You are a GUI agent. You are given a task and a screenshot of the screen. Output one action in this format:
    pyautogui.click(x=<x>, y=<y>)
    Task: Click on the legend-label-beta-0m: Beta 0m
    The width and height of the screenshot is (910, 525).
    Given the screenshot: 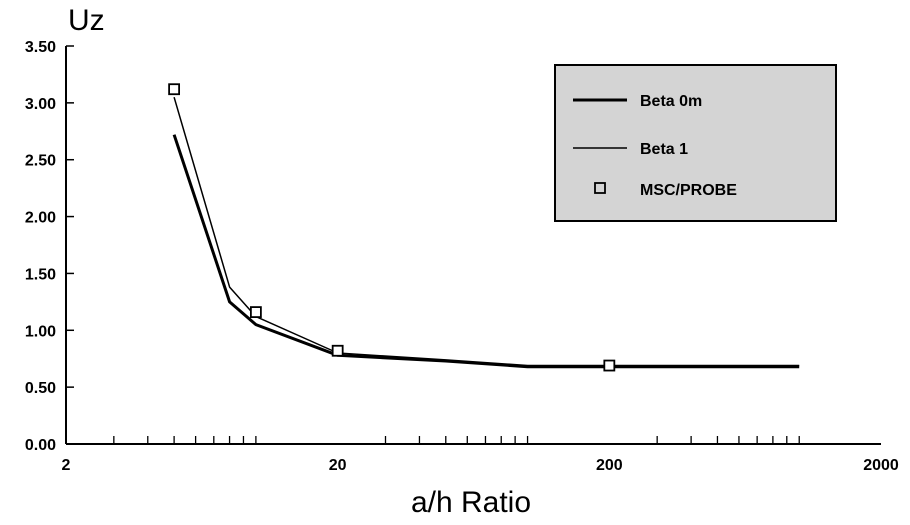 What is the action you would take?
    pyautogui.click(x=671, y=101)
    